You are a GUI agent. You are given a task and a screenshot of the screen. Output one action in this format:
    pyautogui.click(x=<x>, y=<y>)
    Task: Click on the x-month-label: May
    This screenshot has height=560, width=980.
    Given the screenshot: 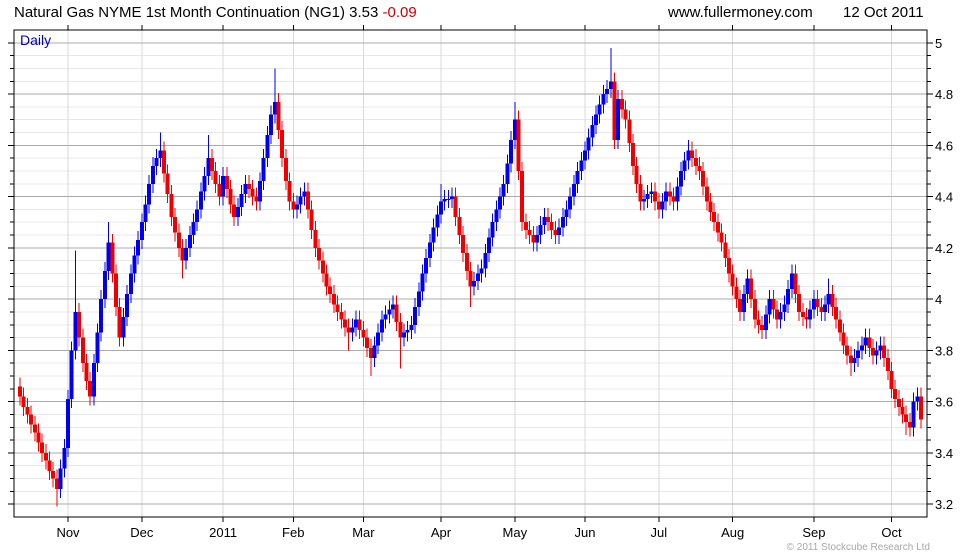 What is the action you would take?
    pyautogui.click(x=515, y=532)
    